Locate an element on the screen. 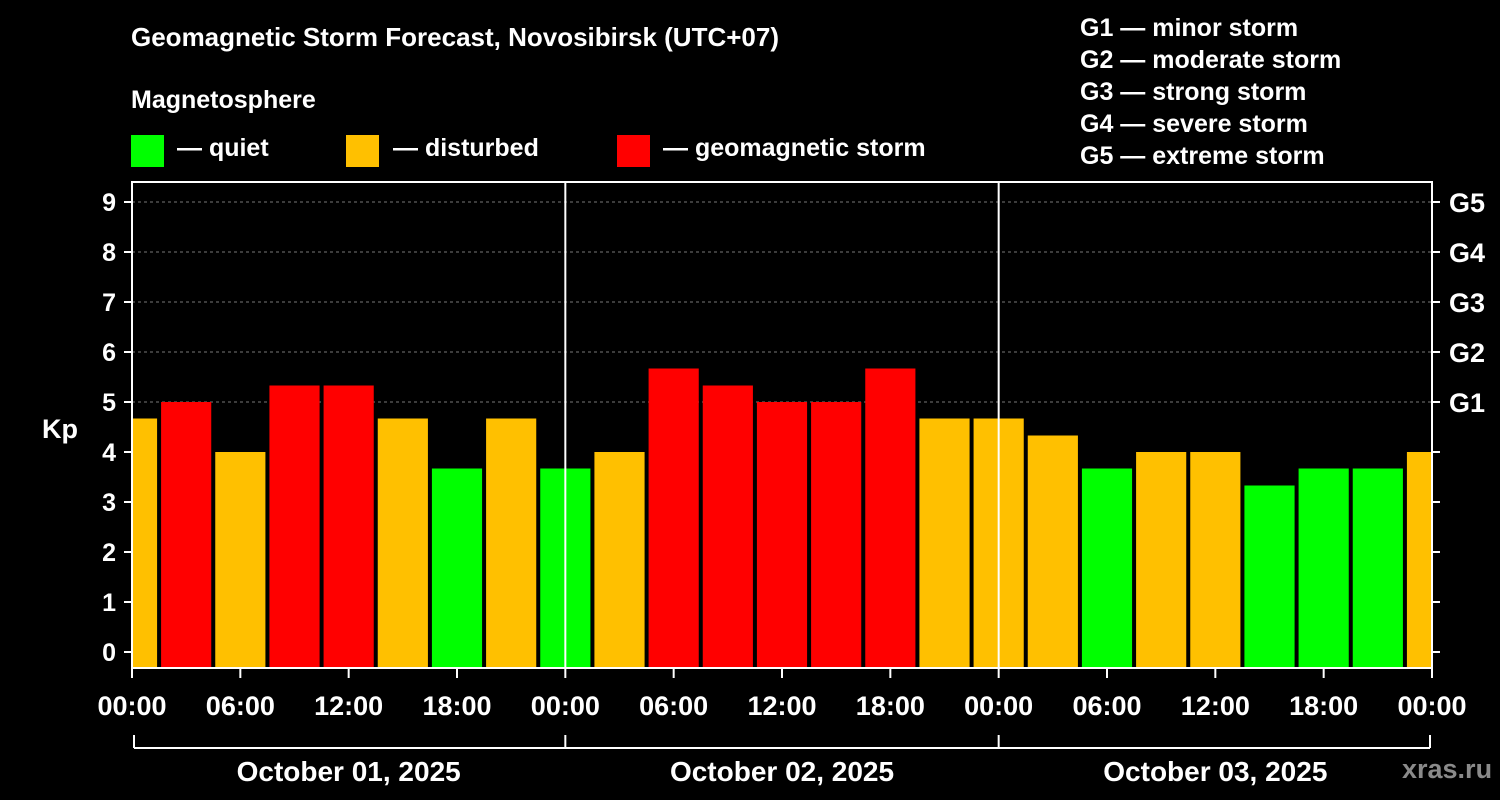 This screenshot has width=1500, height=800. legend-swatch-quiet is located at coordinates (147, 151).